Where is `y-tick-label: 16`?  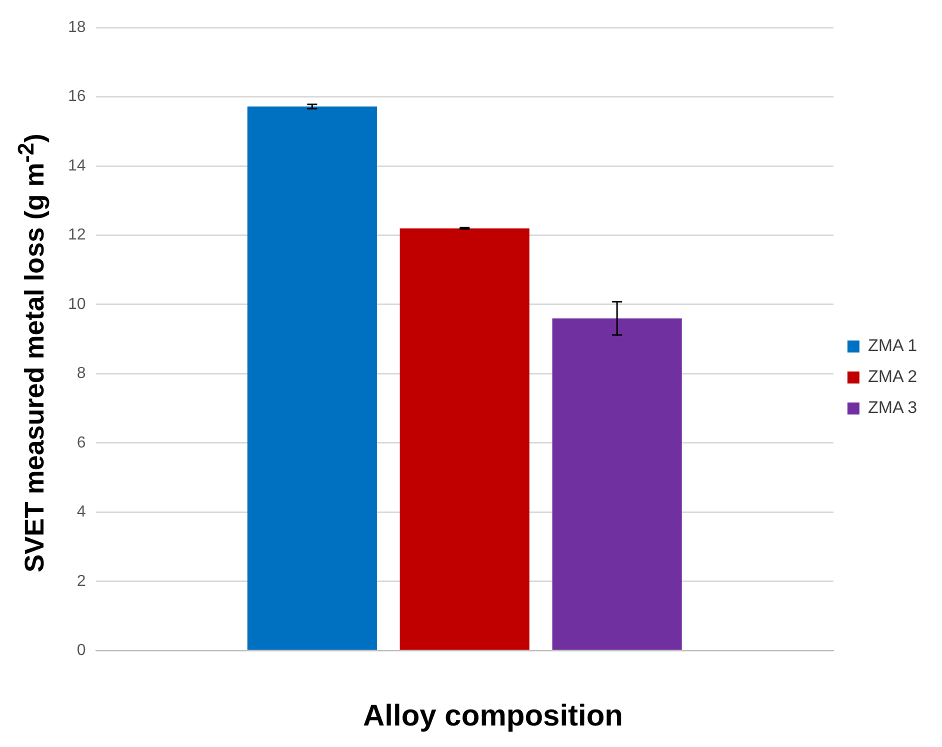
y-tick-label: 16 is located at coordinates (77, 97).